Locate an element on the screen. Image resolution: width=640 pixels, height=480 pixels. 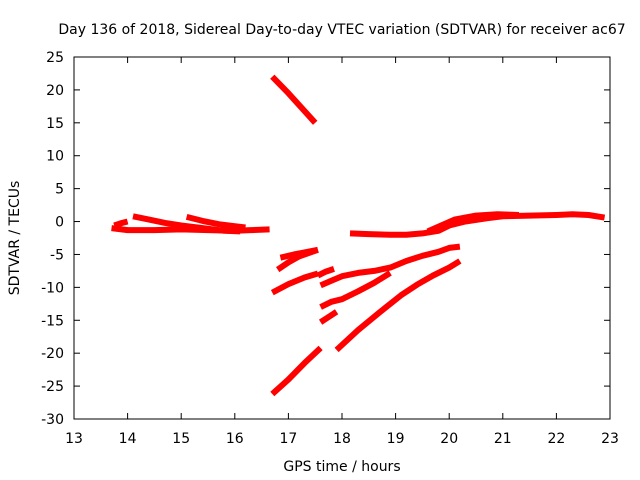
x-tick-label: 19 is located at coordinates (396, 439).